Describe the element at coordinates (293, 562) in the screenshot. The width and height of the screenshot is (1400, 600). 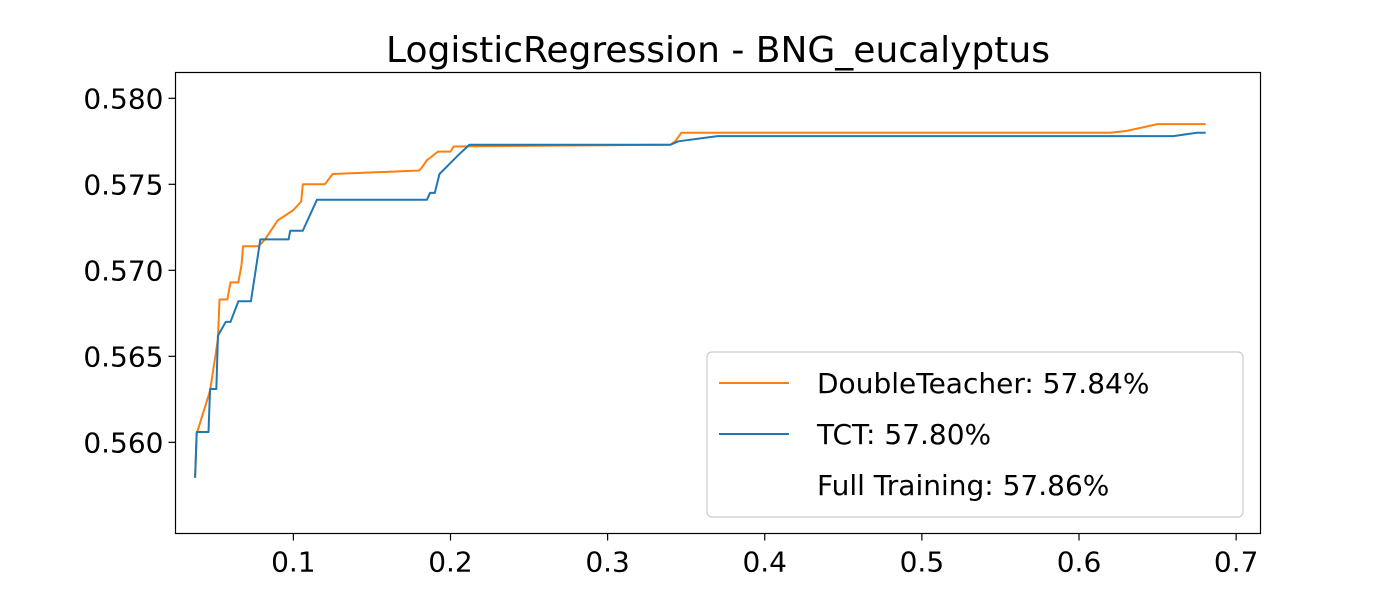
I see `x-tick-label: 0.1` at that location.